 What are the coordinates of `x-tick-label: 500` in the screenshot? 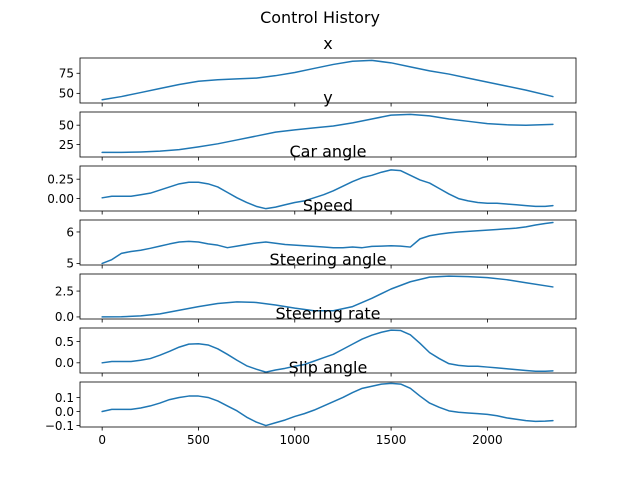 It's located at (198, 440).